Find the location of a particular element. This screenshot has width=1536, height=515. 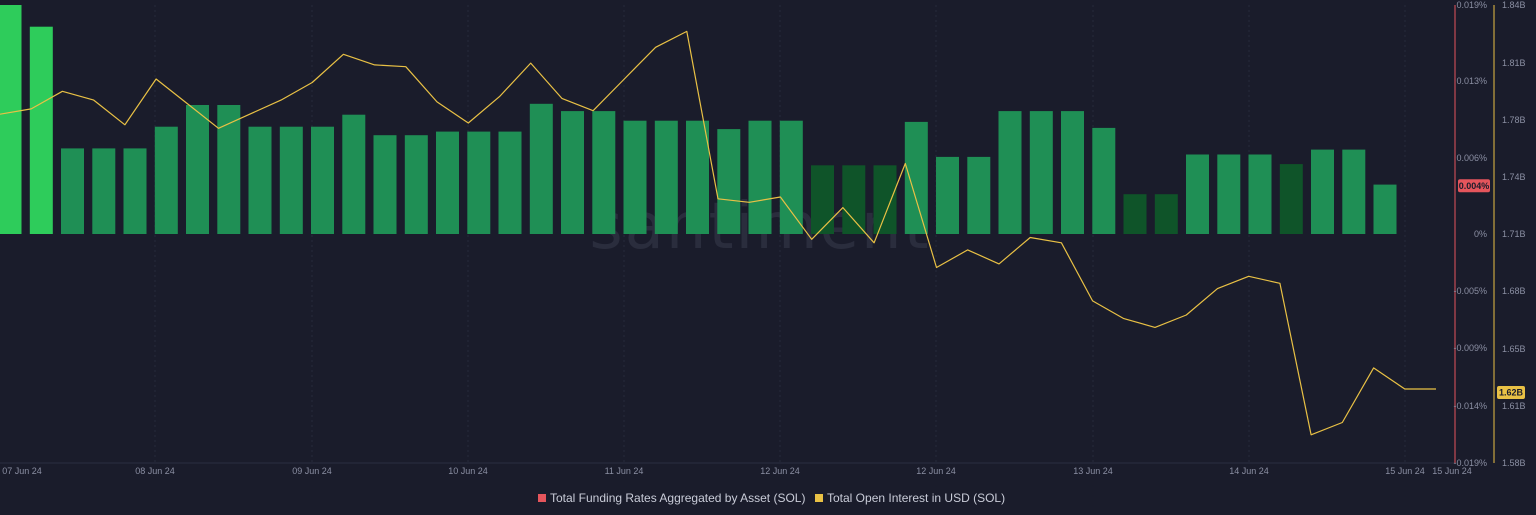

open-interest-axis-tick-label: 1.74B is located at coordinates (1514, 177).